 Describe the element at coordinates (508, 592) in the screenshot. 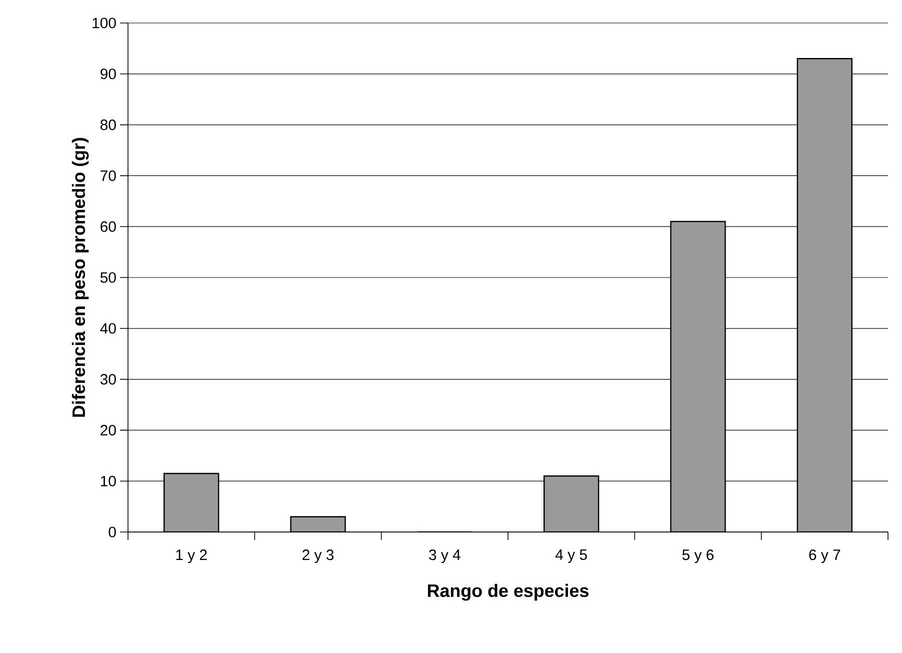

I see `x-axis-title: Rango de especies` at that location.